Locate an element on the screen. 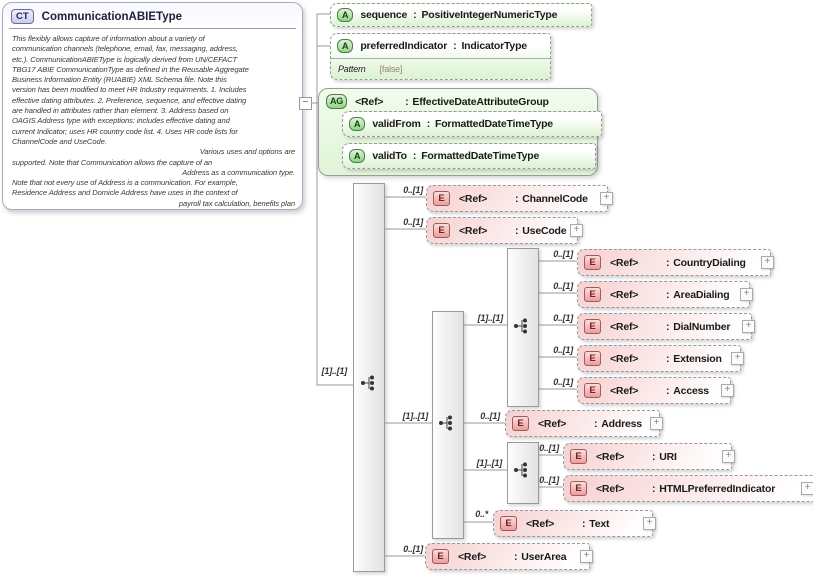 The image size is (813, 577). complex-type-title: CommunicationABIEType is located at coordinates (112, 16).